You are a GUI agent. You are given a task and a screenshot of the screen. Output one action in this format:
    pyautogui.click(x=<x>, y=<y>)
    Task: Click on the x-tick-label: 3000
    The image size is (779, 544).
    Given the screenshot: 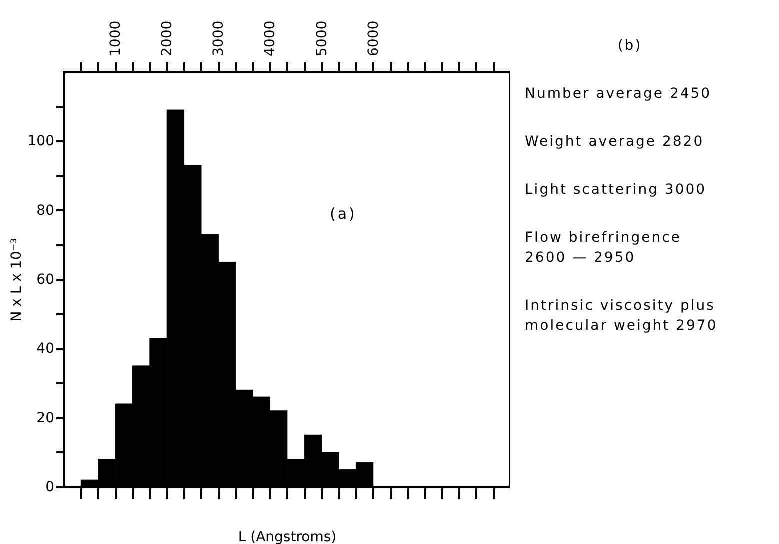 What is the action you would take?
    pyautogui.click(x=219, y=38)
    